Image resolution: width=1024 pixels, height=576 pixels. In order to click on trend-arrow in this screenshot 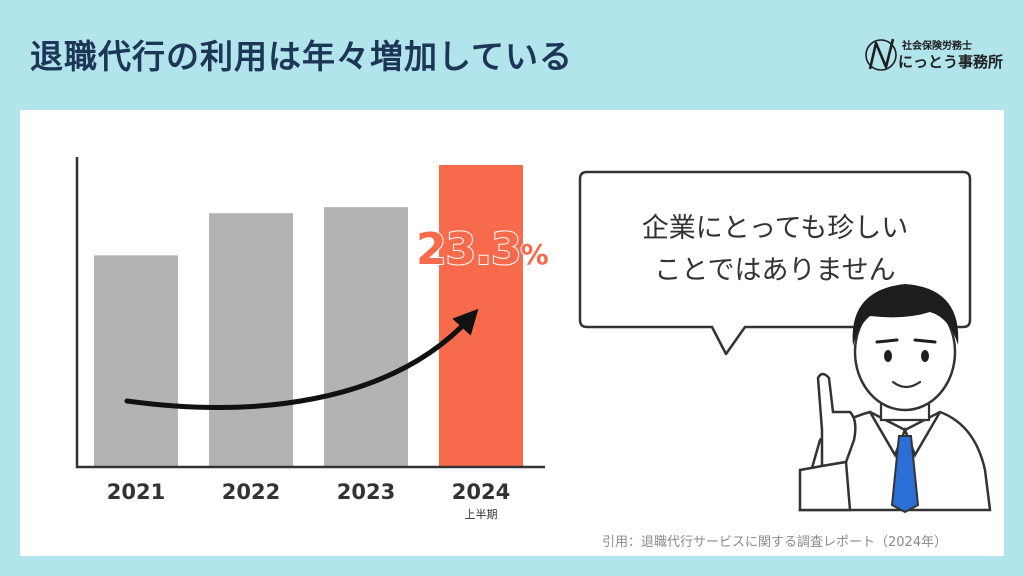, I will do `click(301, 359)`.